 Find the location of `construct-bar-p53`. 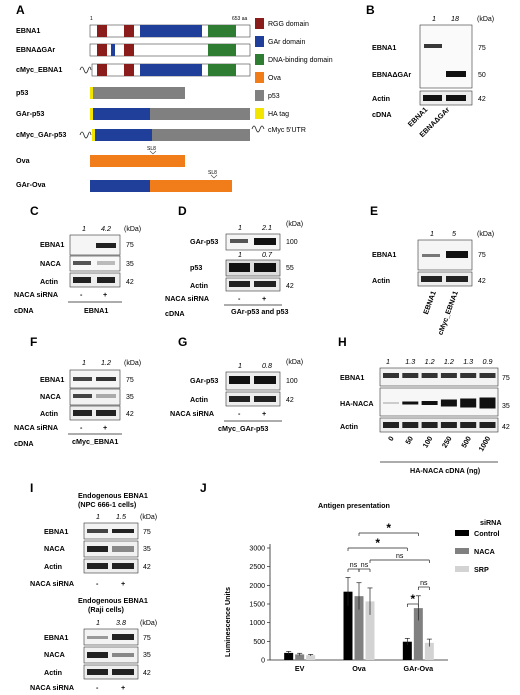

construct-bar-p53 is located at coordinates (137, 93).